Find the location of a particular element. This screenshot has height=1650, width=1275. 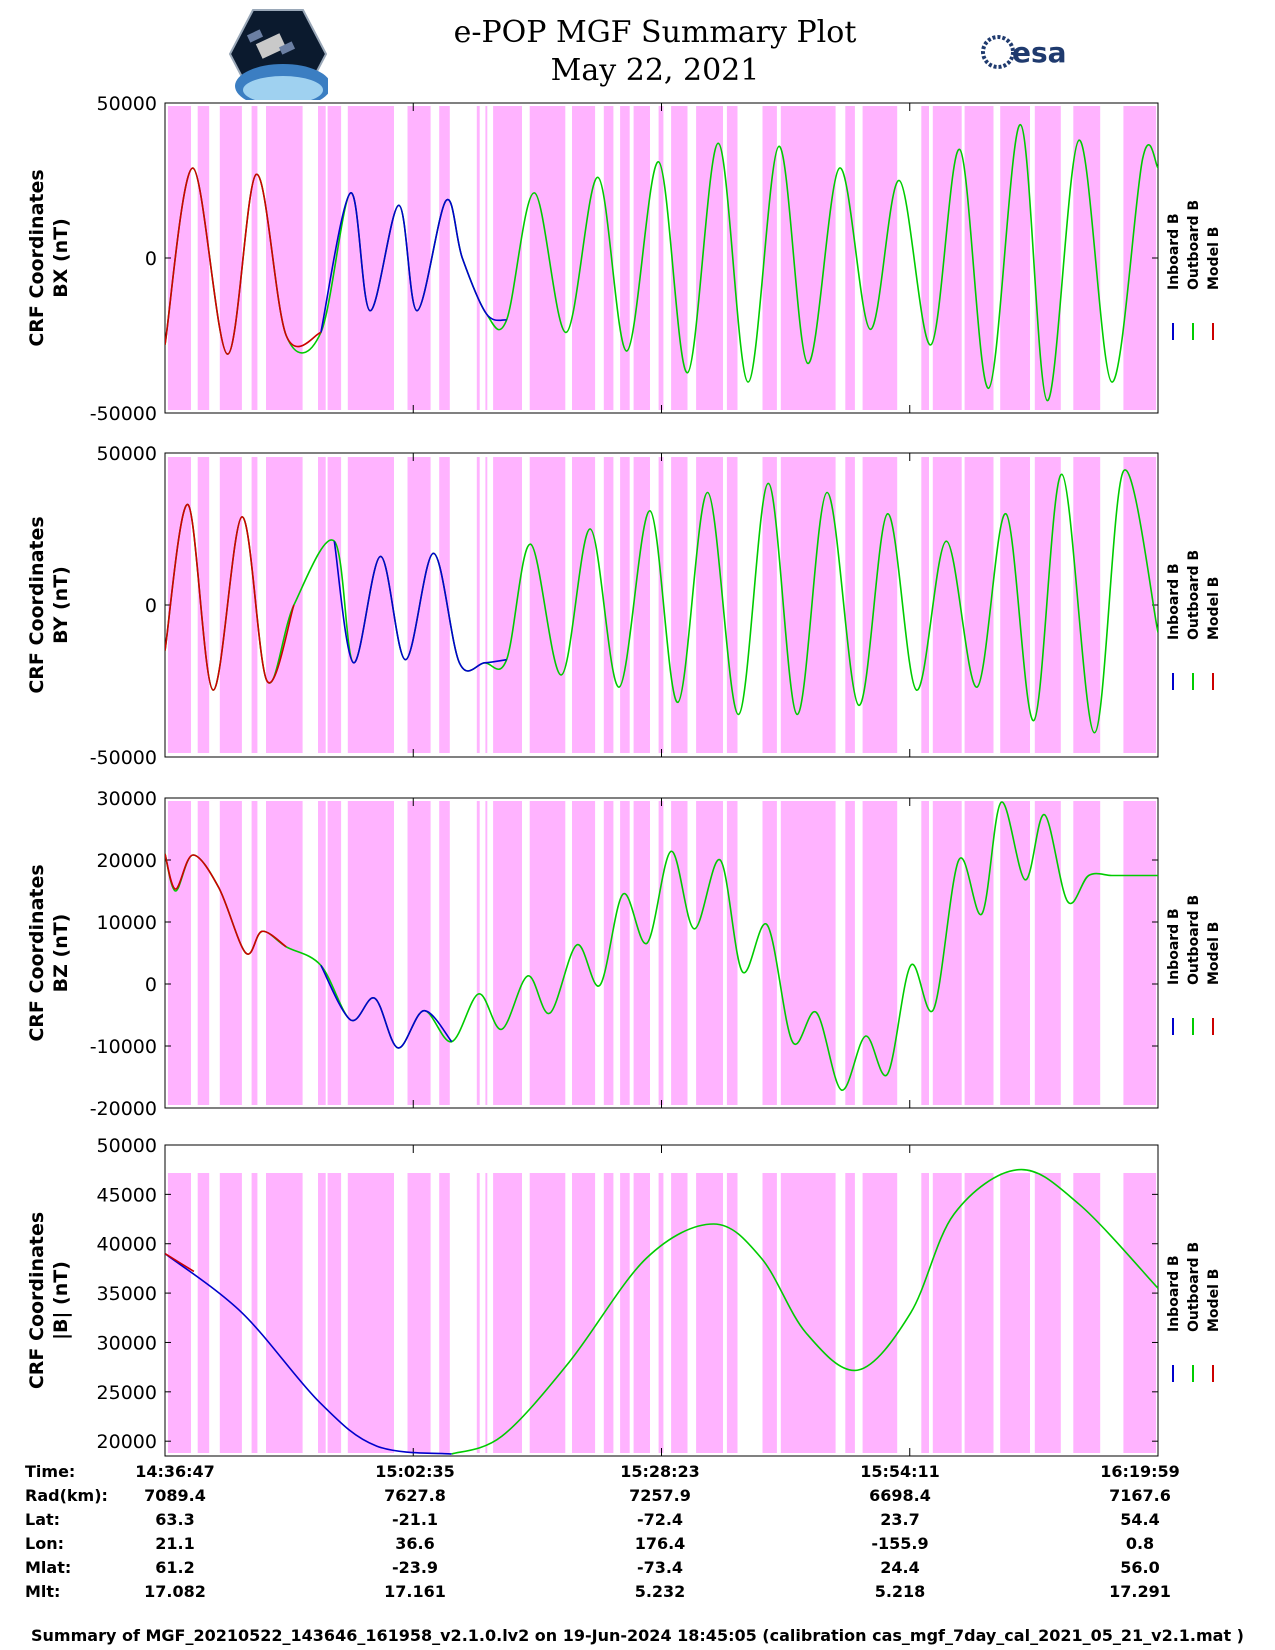

y-tick-label: 20000 is located at coordinates (127, 1442).